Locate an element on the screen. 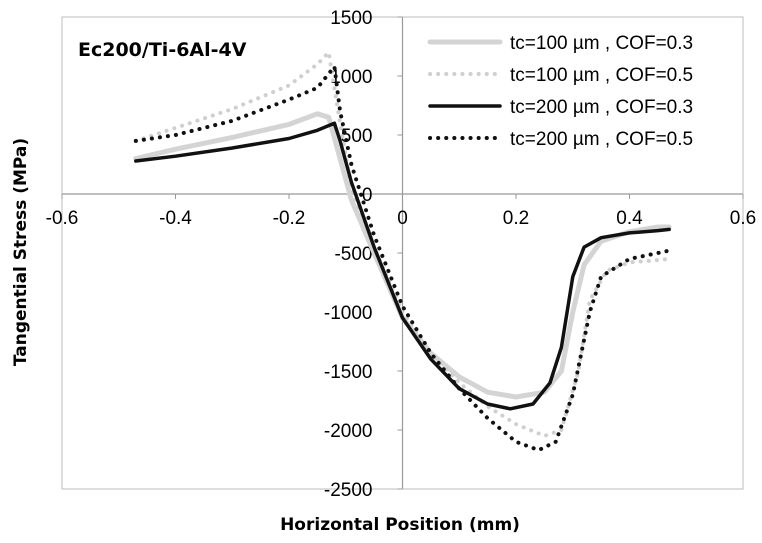  y-tick-label: -1000 is located at coordinates (348, 313).